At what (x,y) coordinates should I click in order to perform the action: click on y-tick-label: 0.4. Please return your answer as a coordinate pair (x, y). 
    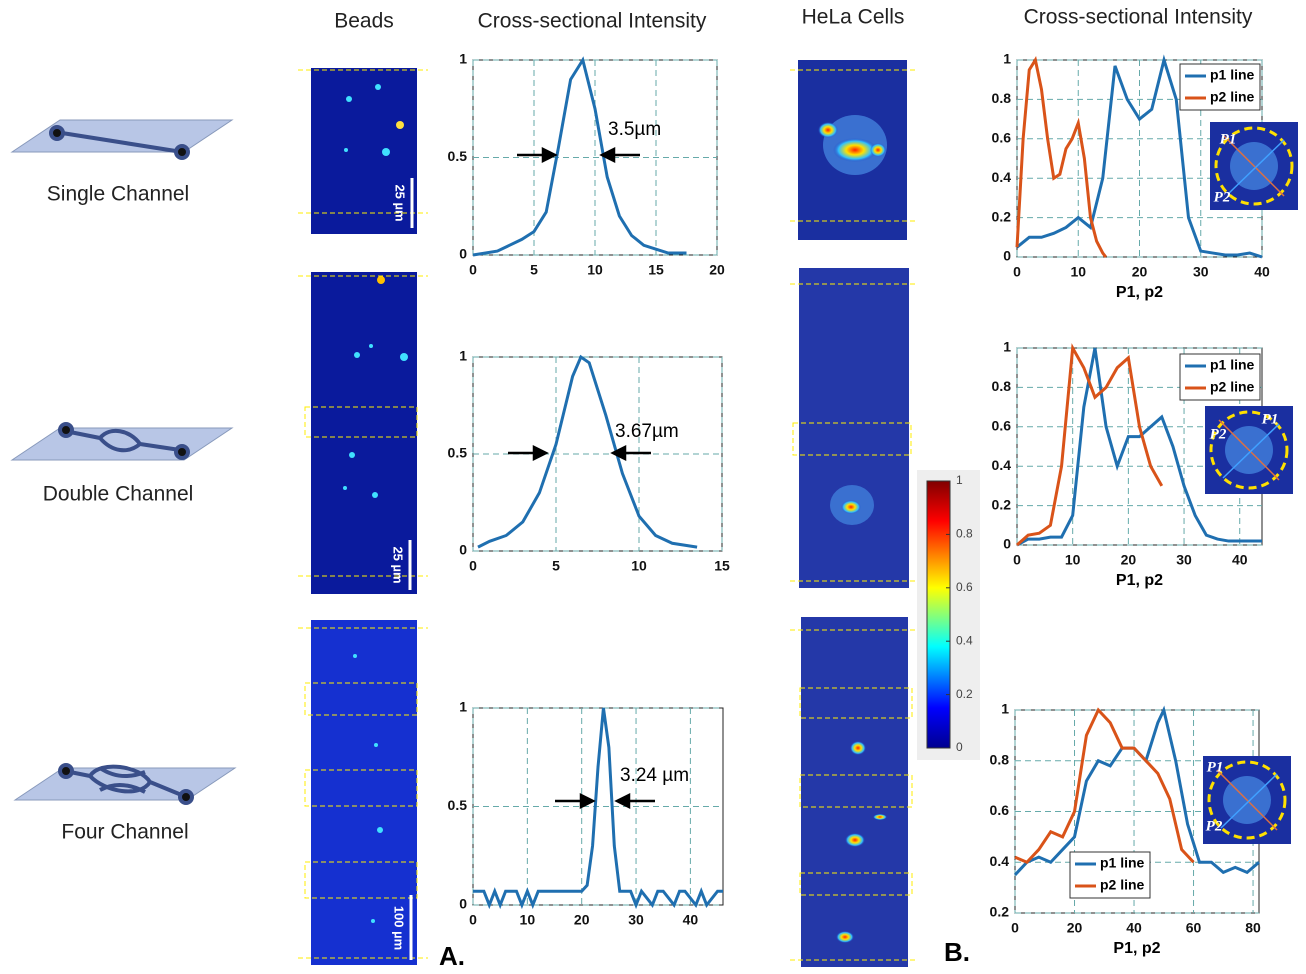
    Looking at the image, I should click on (1002, 177).